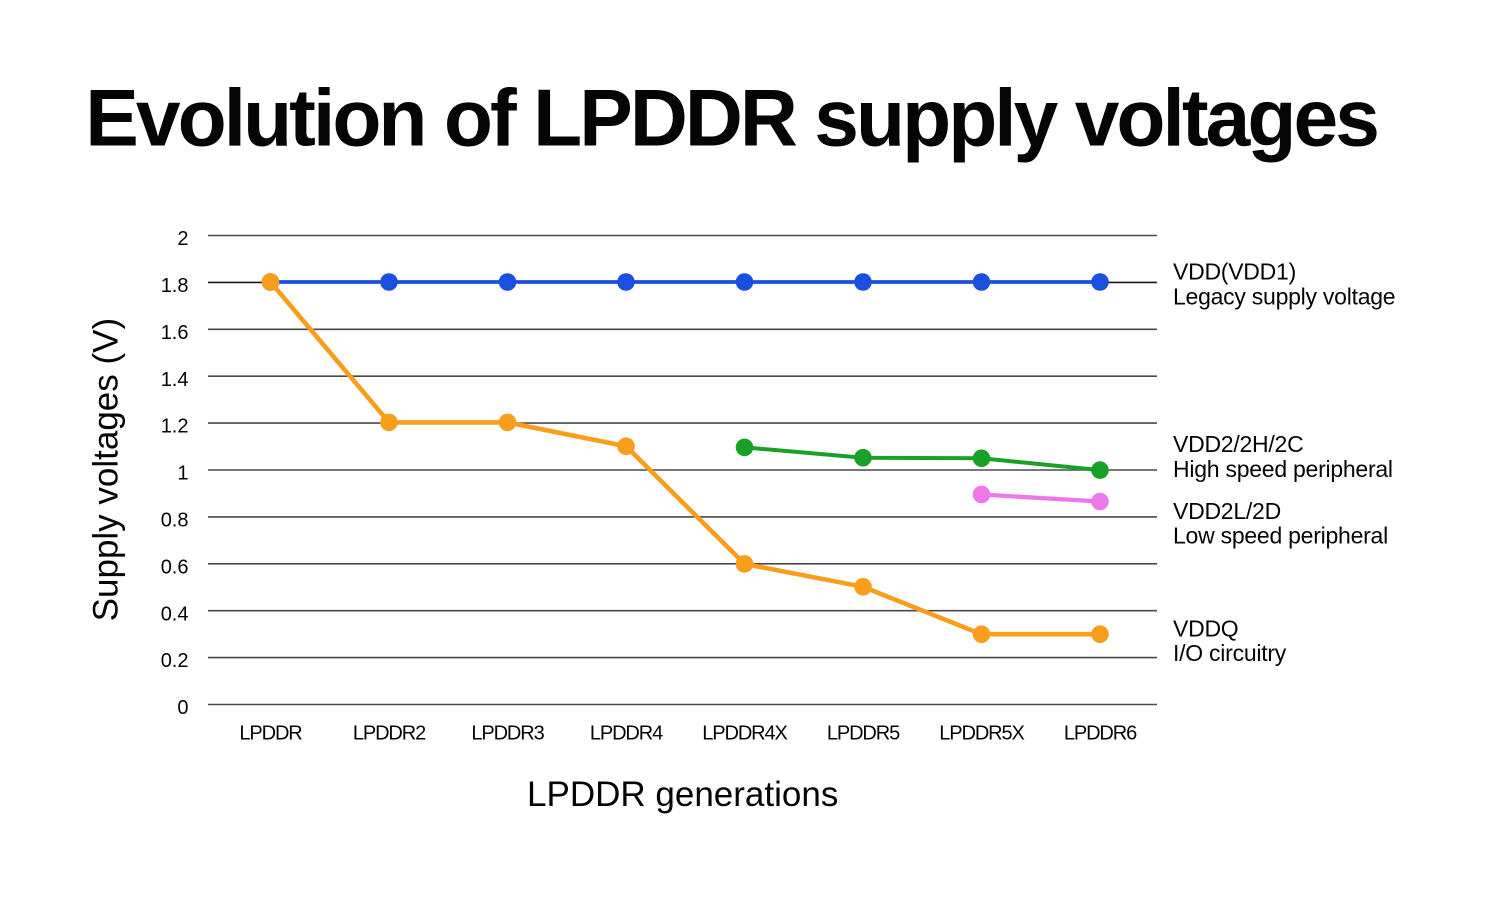 This screenshot has height=900, width=1500. I want to click on svg-text: VDD2/2H/2C, so click(1238, 444).